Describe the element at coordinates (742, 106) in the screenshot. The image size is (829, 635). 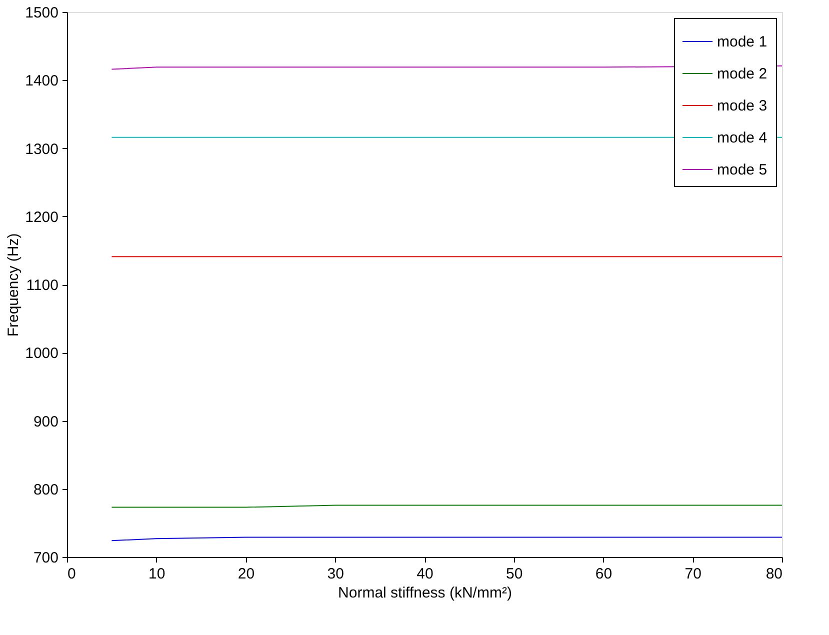
I see `legend-label: mode 3` at that location.